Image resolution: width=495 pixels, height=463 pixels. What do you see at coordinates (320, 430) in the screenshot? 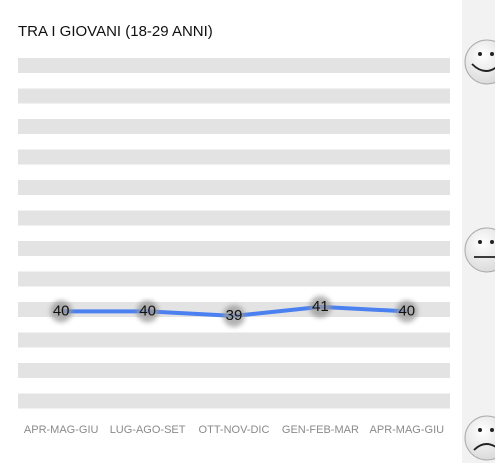
I see `x-tick-label: GEN-FEB-MAR` at bounding box center [320, 430].